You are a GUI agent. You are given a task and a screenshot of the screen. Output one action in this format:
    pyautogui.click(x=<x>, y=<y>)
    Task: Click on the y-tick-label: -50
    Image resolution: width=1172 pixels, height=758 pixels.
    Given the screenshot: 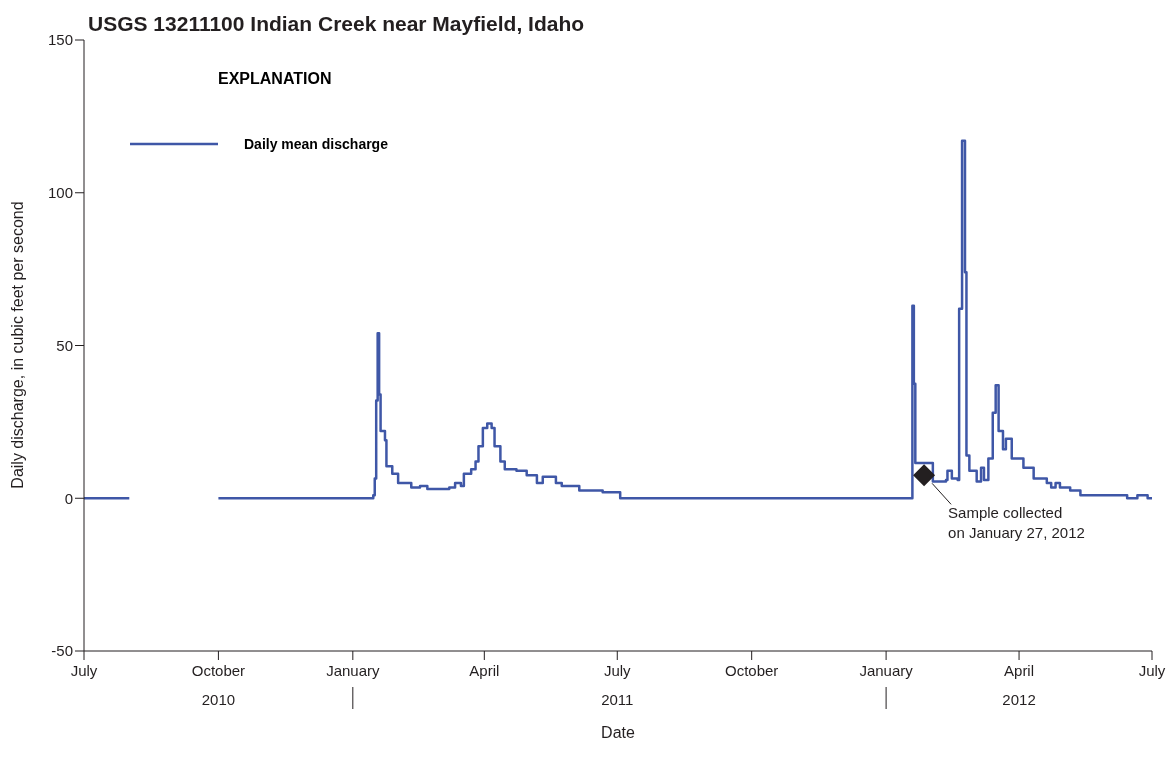 What is the action you would take?
    pyautogui.click(x=62, y=651)
    